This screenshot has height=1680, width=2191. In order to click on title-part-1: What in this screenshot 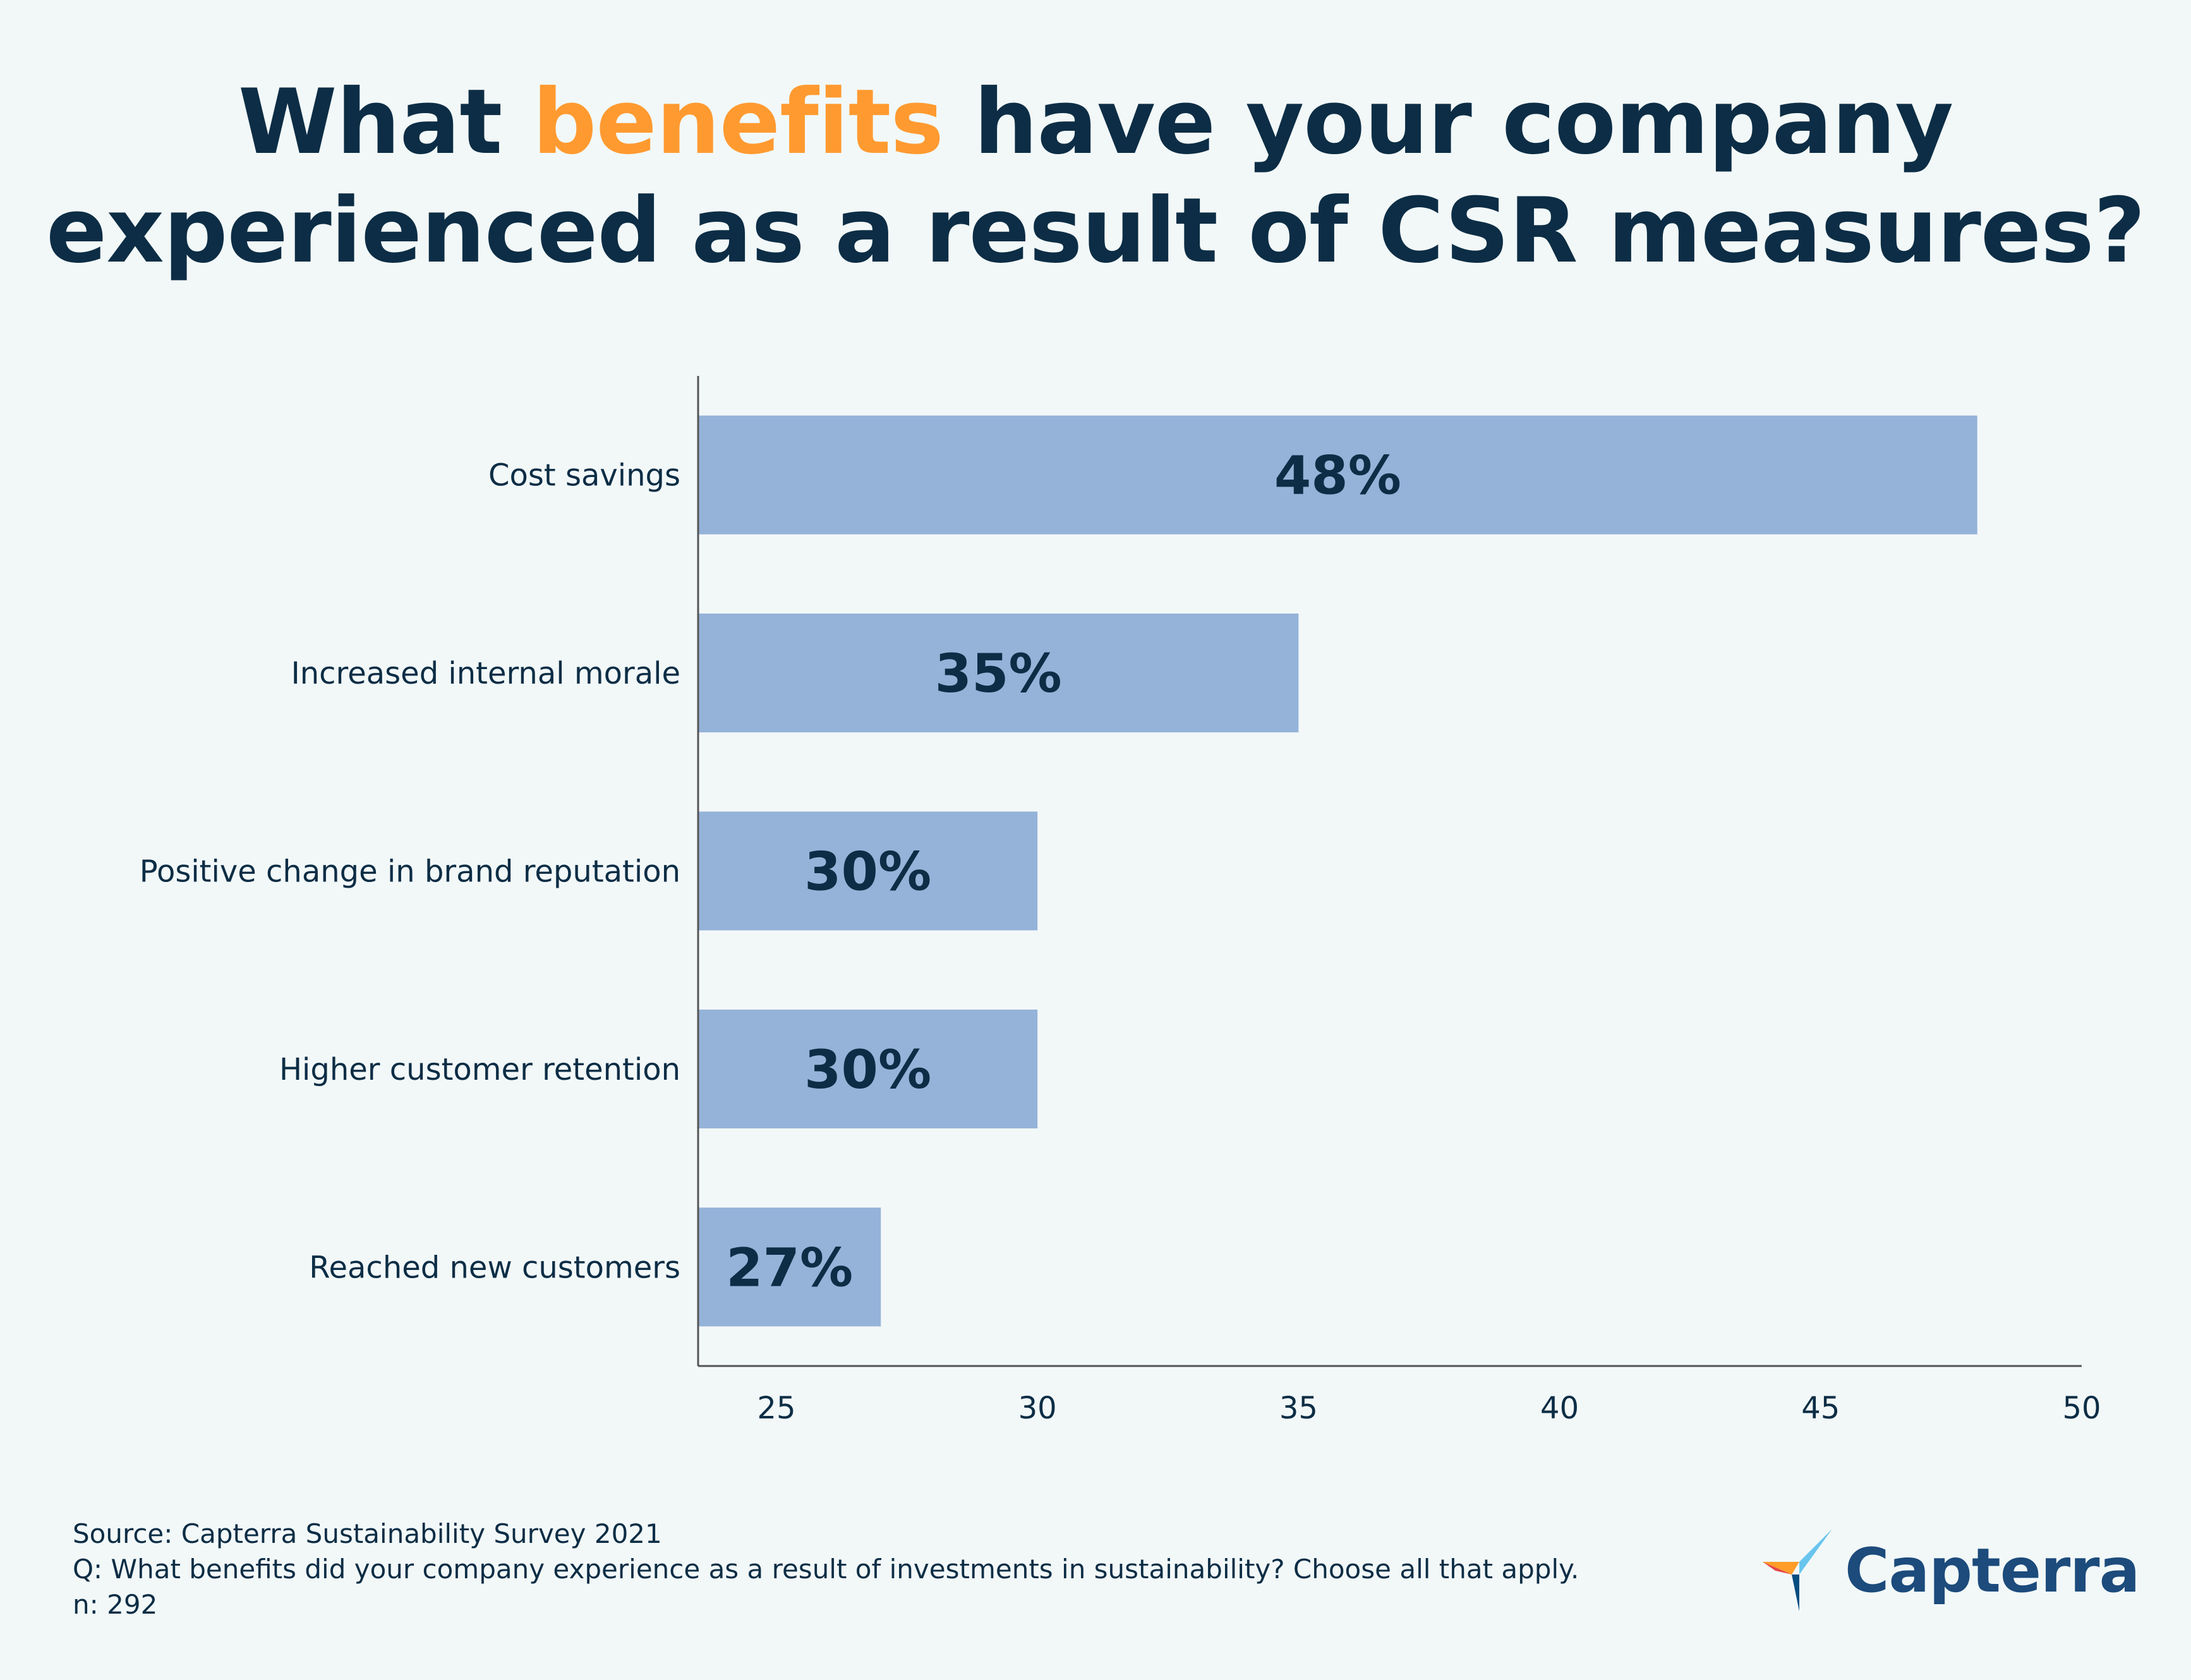, I will do `click(385, 122)`.